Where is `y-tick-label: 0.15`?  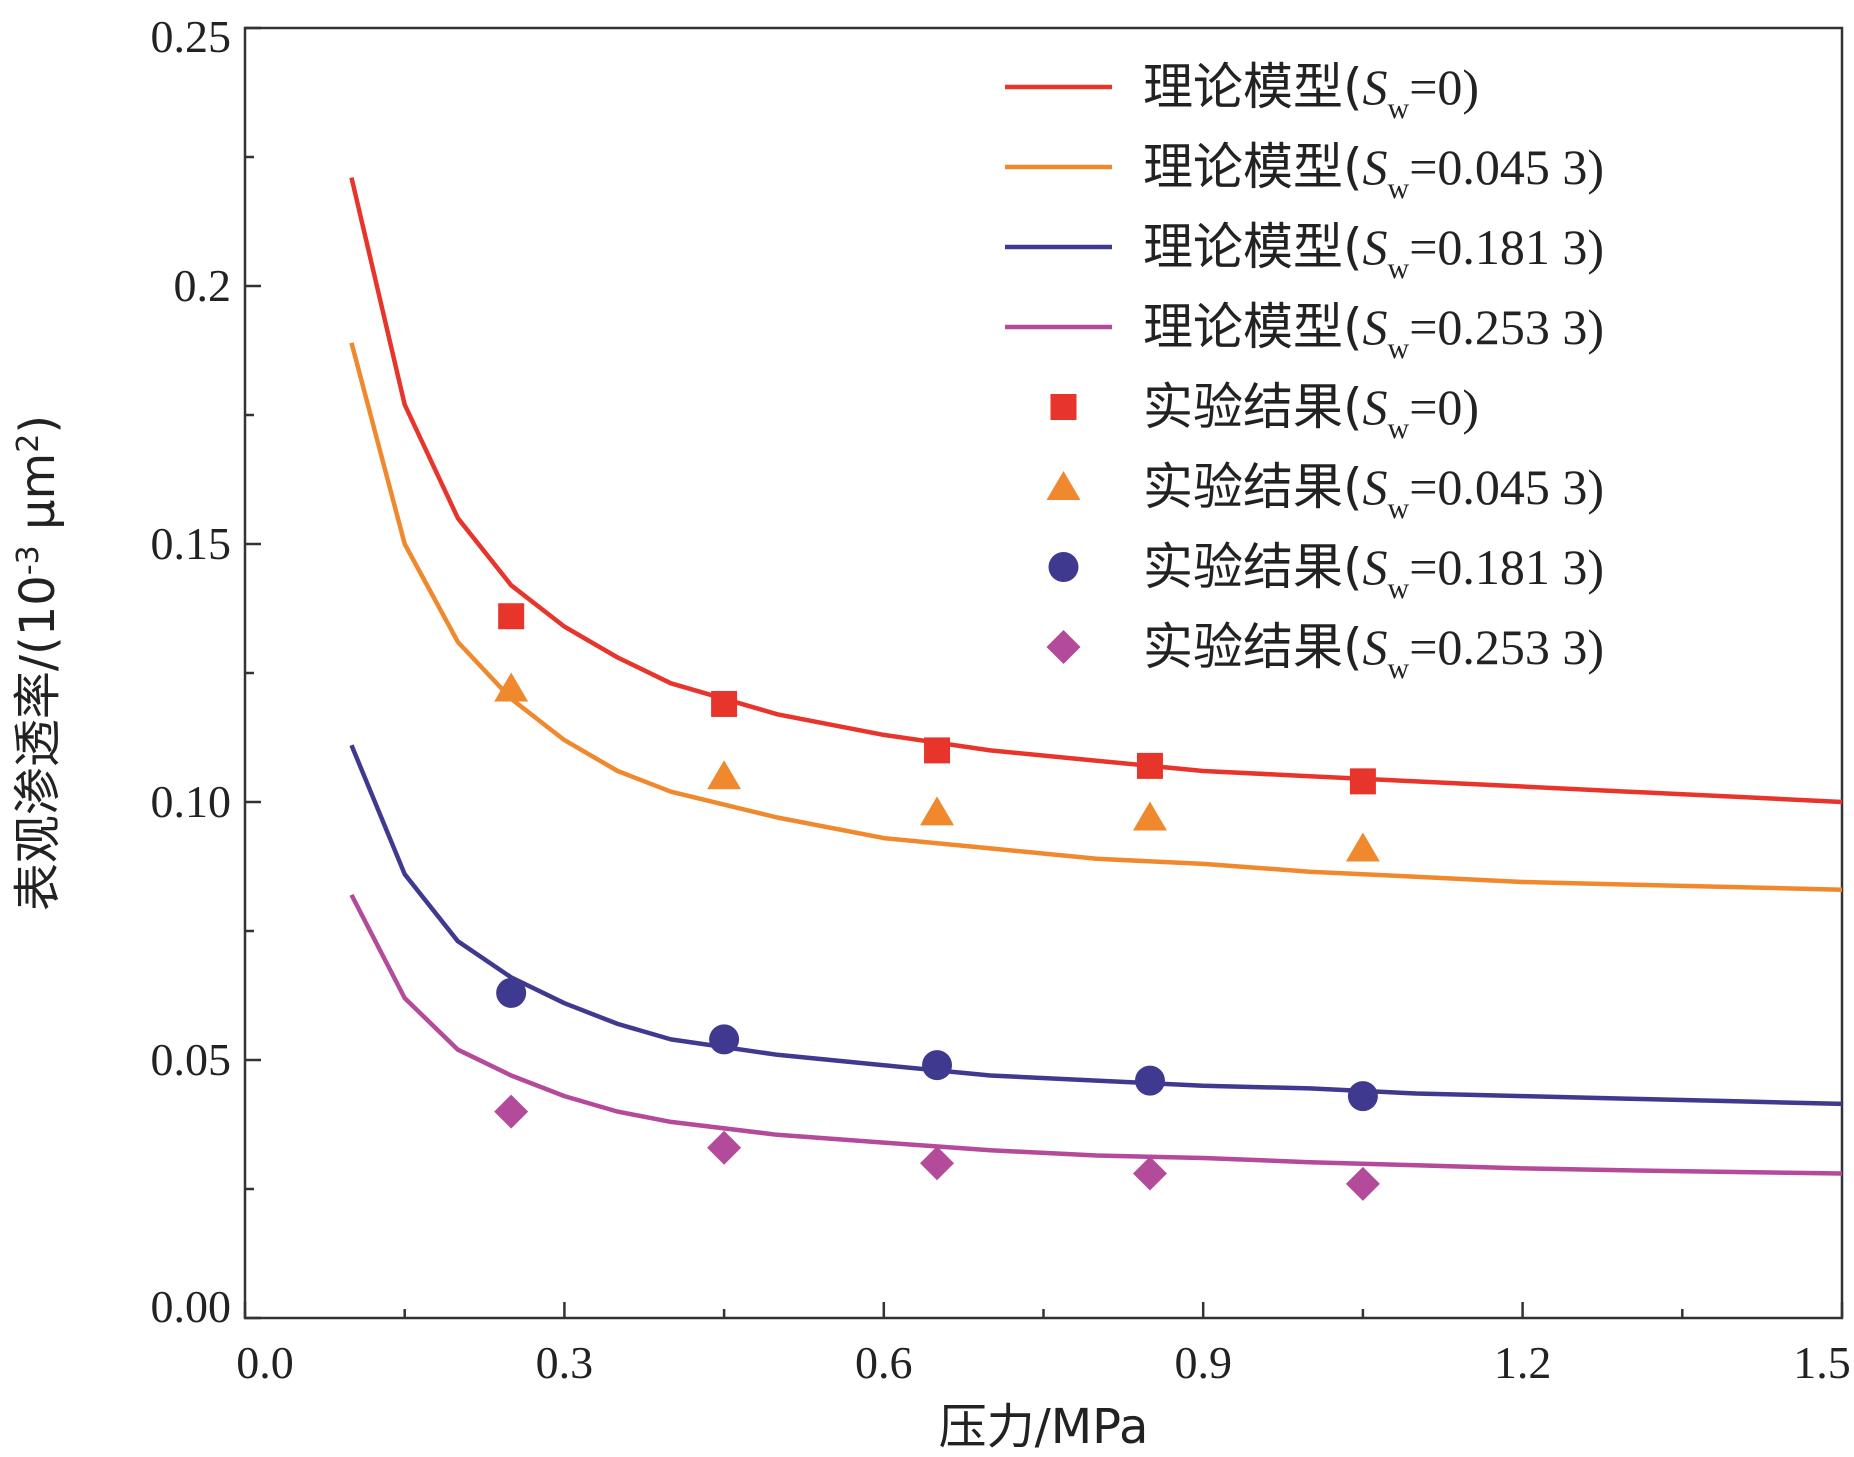
y-tick-label: 0.15 is located at coordinates (191, 543).